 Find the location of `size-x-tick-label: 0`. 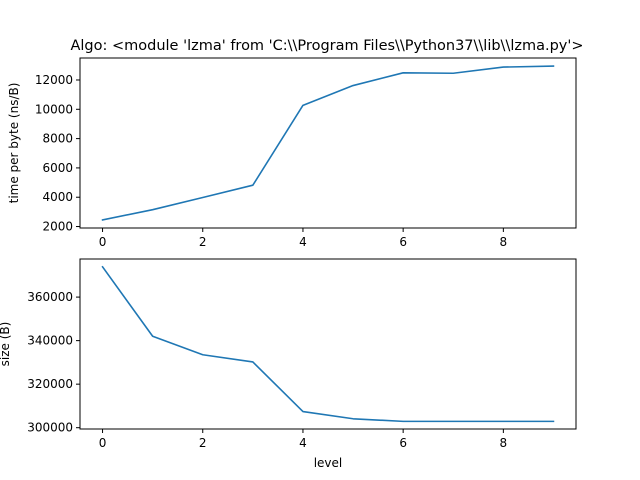

size-x-tick-label: 0 is located at coordinates (103, 443).